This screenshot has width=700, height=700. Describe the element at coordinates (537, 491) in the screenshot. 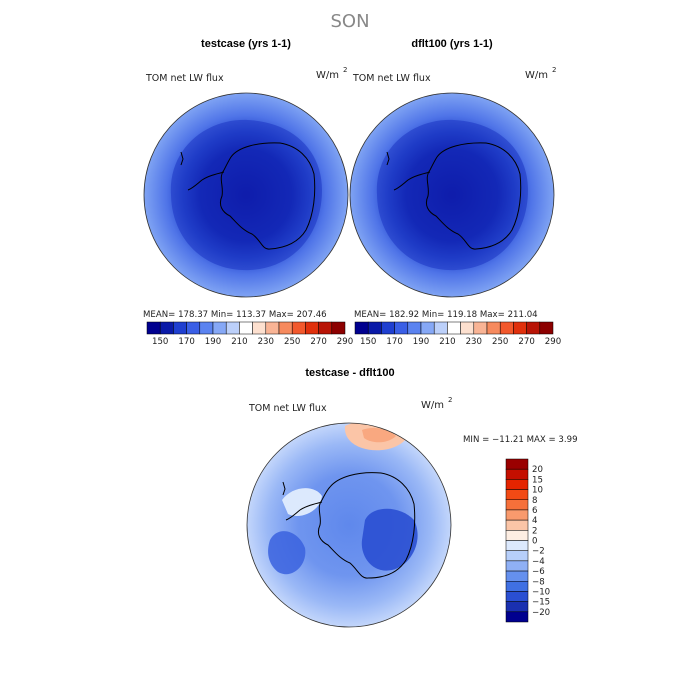

I see `colorbar-level-label: 10` at that location.